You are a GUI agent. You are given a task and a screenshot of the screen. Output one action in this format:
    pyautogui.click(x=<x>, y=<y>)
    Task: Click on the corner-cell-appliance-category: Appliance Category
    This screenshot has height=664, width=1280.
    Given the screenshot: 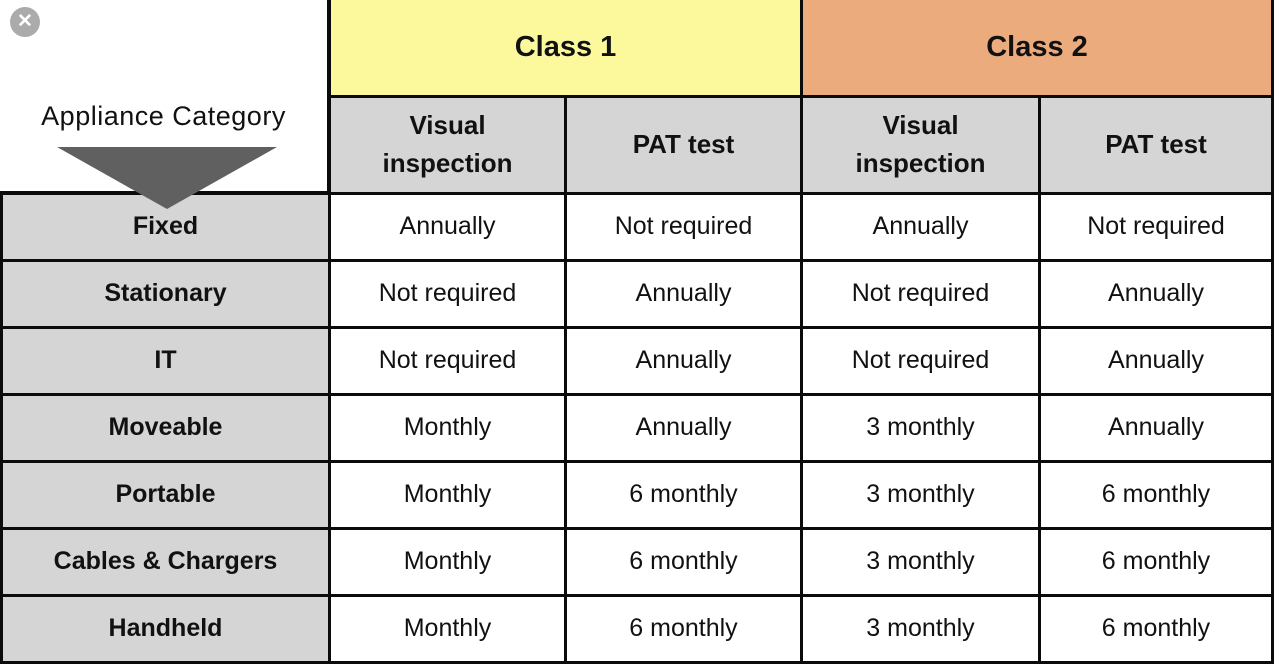 What is the action you would take?
    pyautogui.click(x=165, y=104)
    